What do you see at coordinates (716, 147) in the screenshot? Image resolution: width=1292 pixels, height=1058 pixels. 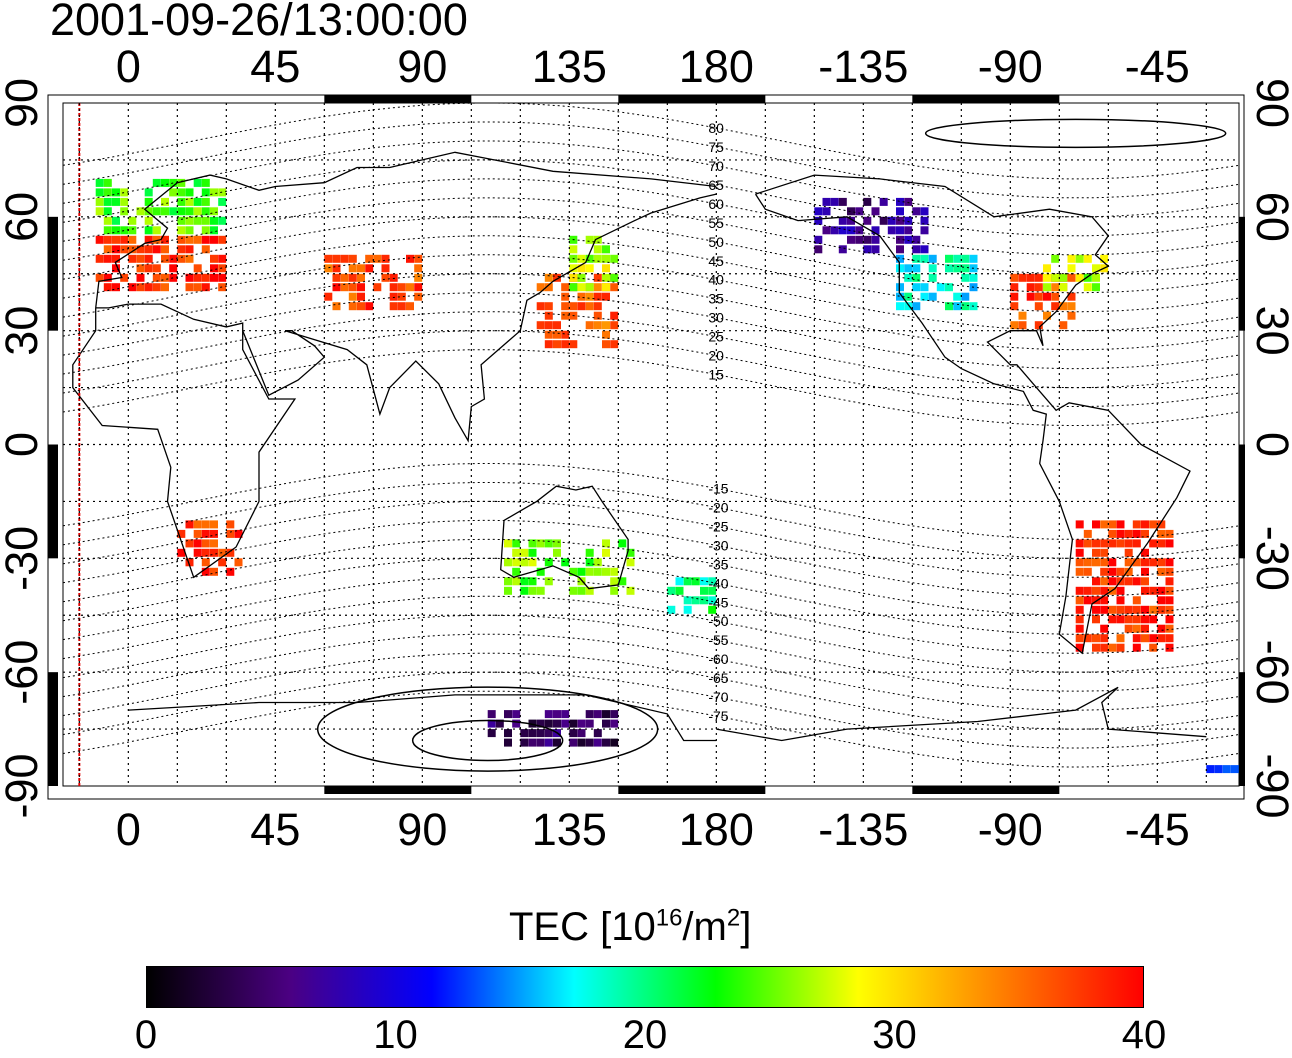 I see `contour-label: 75` at bounding box center [716, 147].